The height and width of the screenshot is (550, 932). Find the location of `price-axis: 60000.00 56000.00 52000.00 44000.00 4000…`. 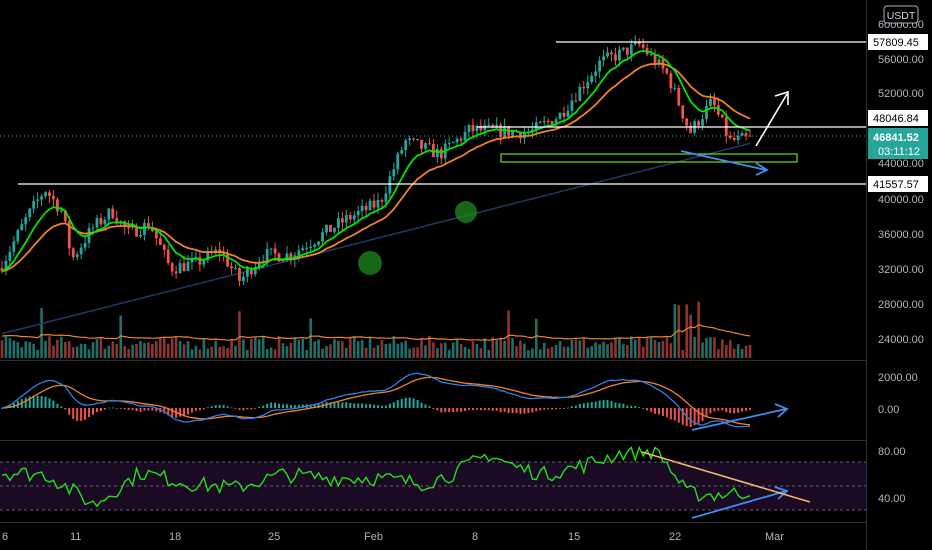

price-axis: 60000.00 56000.00 52000.00 44000.00 4000… is located at coordinates (901, 182).